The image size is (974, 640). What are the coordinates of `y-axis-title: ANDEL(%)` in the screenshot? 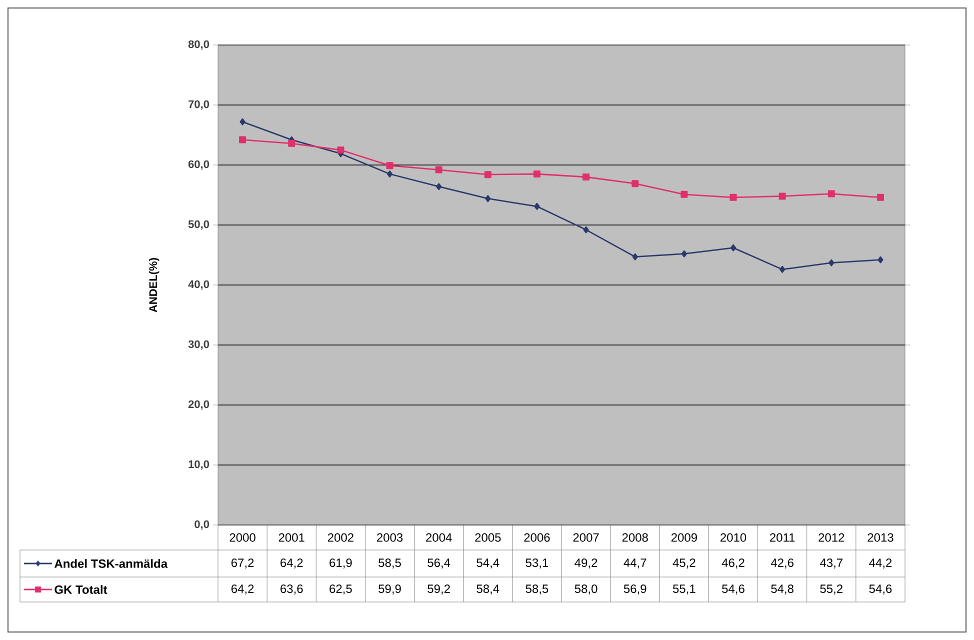 It's located at (154, 285).